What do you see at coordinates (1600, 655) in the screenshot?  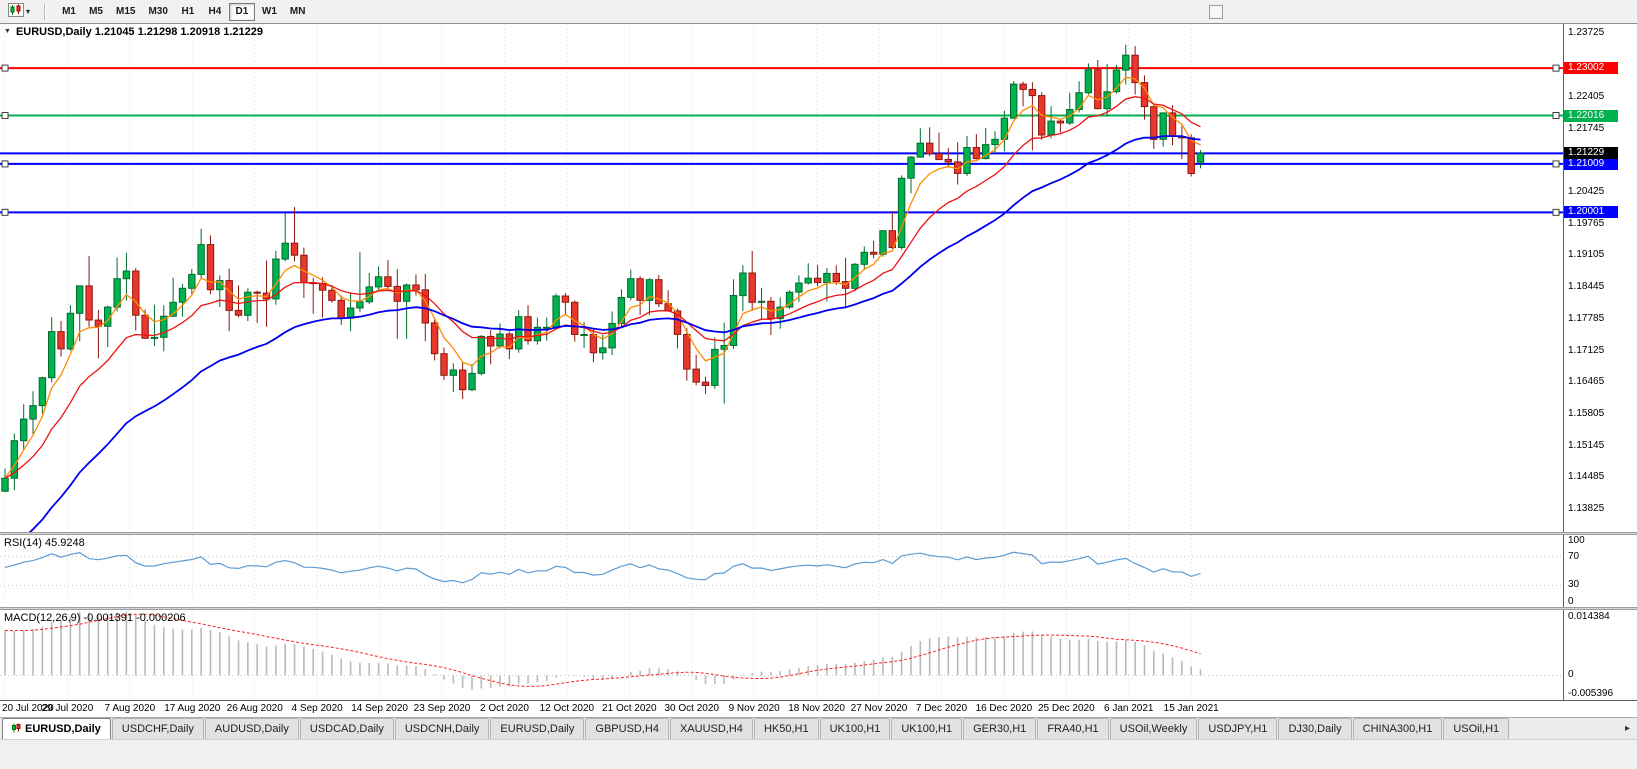 I see `macd-scale: 0.014384 0 -0.005396` at bounding box center [1600, 655].